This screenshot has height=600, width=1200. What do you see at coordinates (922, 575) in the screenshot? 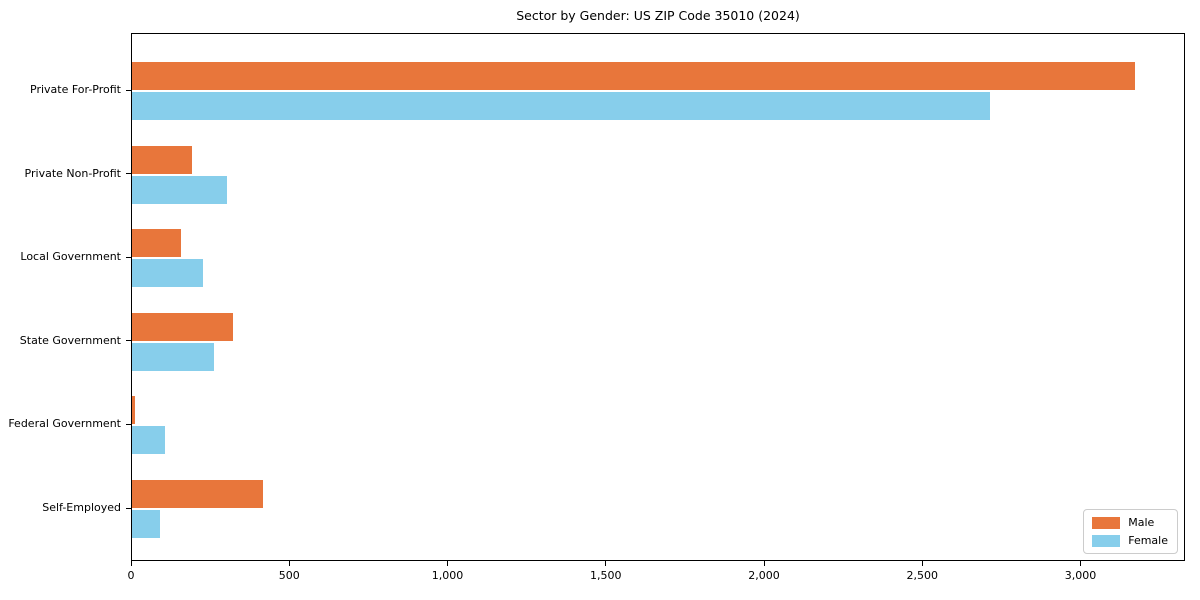
I see `x-tick-label: 2,500` at bounding box center [922, 575].